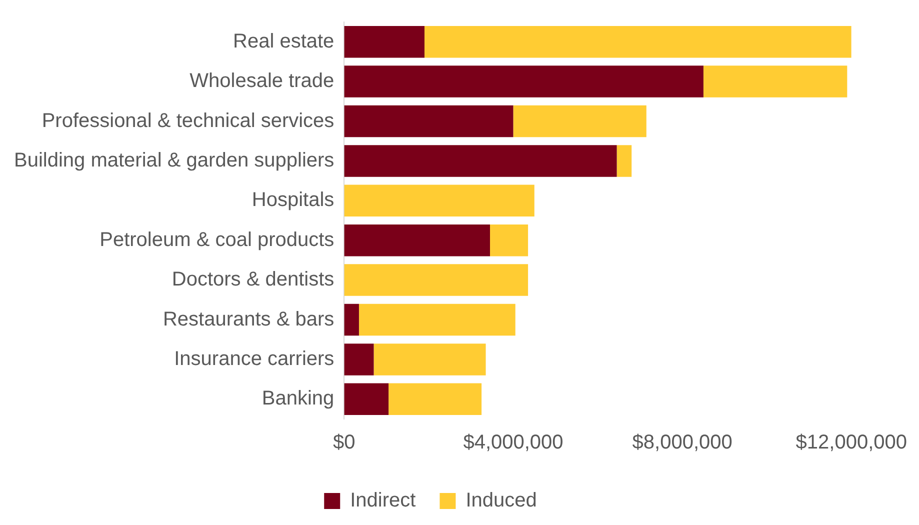 This screenshot has width=919, height=525. What do you see at coordinates (293, 200) in the screenshot?
I see `y-tick-label: Hospitals` at bounding box center [293, 200].